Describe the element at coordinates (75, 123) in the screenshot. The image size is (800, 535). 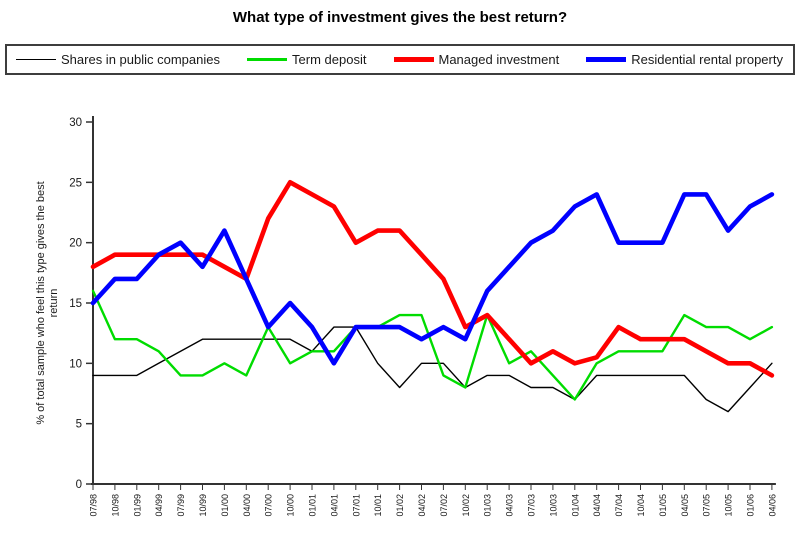
I see `y-tick-label: 30` at that location.